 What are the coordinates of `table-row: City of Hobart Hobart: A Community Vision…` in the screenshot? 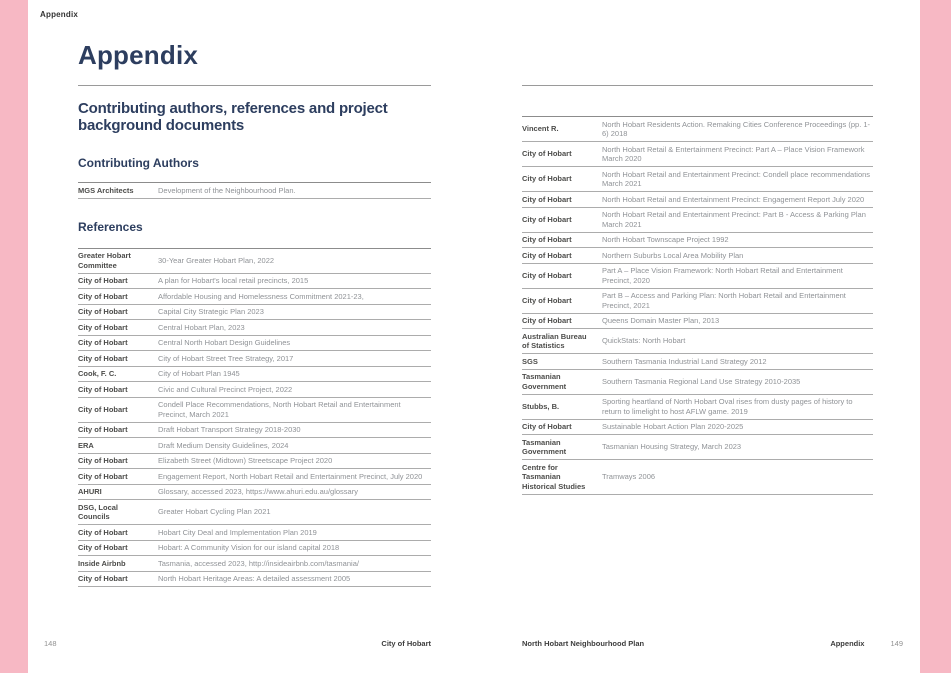 It's located at (254, 548).